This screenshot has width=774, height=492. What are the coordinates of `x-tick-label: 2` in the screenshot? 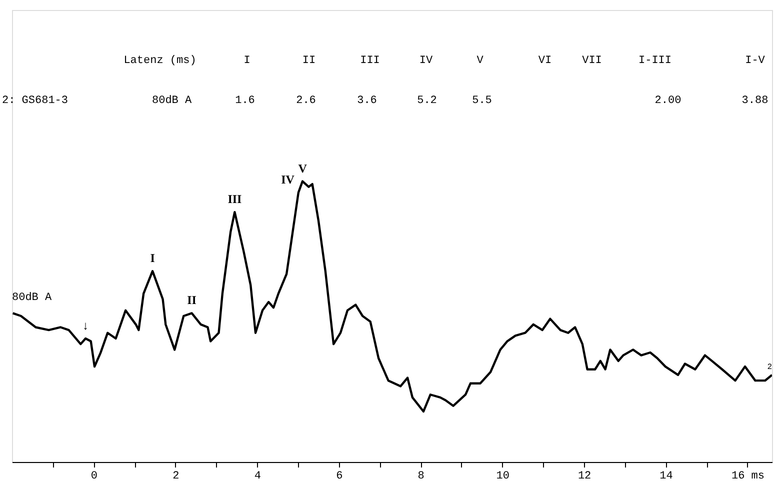 It's located at (176, 476).